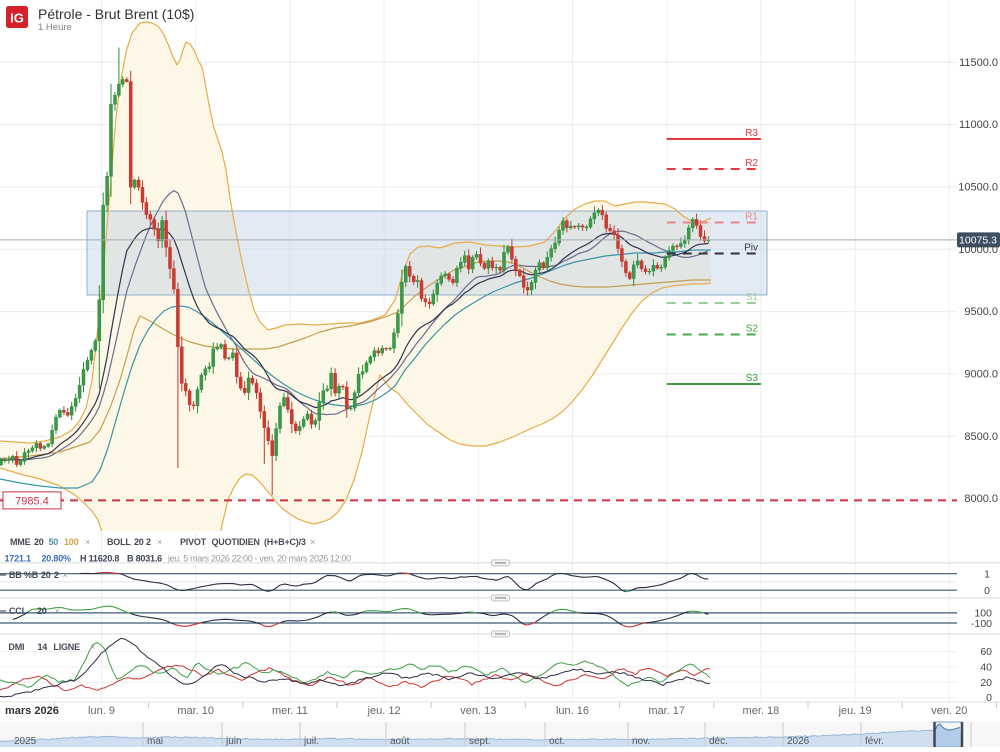  Describe the element at coordinates (666, 711) in the screenshot. I see `svg-text: mar. 17` at that location.